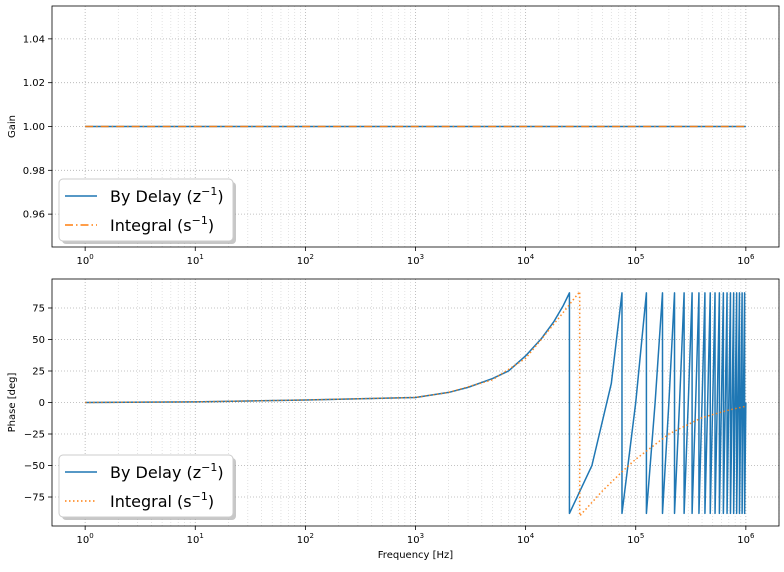  Describe the element at coordinates (34, 435) in the screenshot. I see `y-tick-label: −25` at that location.